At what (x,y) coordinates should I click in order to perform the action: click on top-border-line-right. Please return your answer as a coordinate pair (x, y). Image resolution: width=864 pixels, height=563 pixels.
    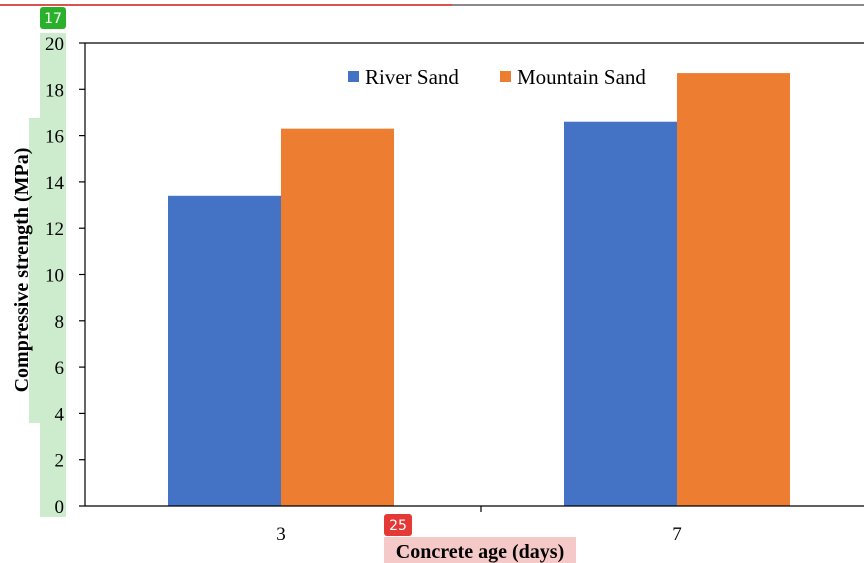
    Looking at the image, I should click on (658, 5).